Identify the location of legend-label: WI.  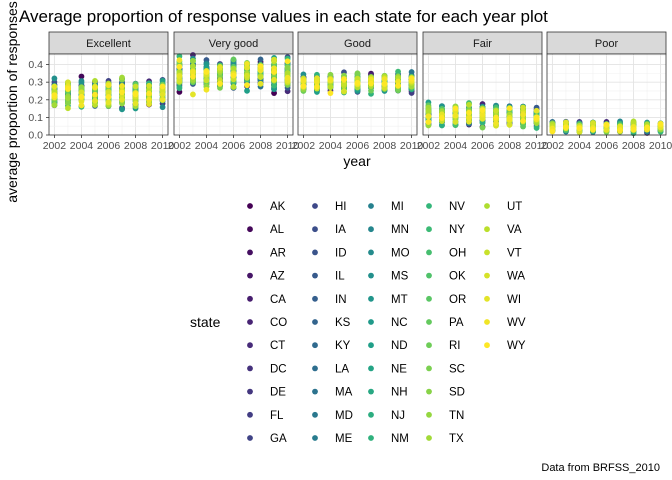
(514, 300).